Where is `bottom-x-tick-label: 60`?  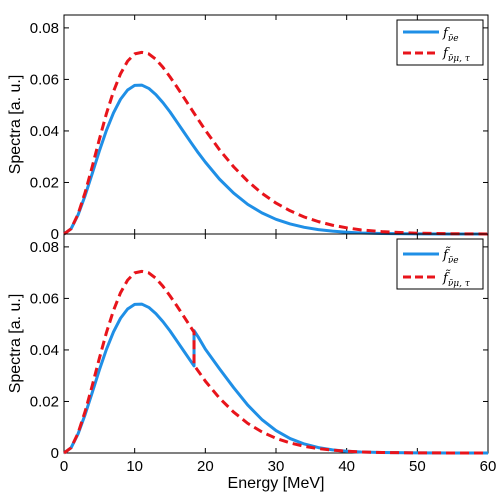
bottom-x-tick-label: 60 is located at coordinates (488, 466).